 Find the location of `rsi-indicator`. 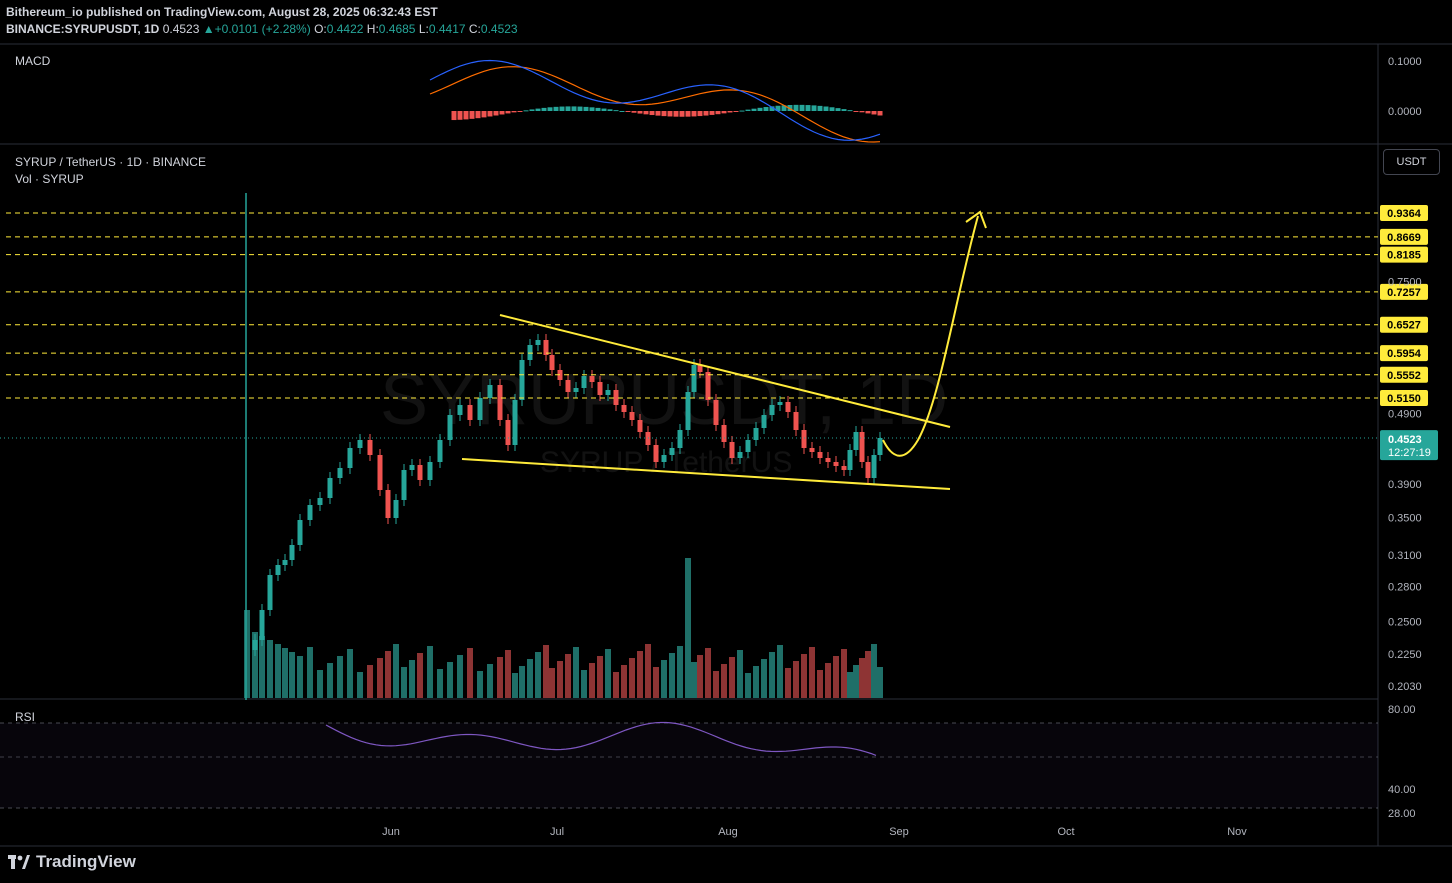

rsi-indicator is located at coordinates (601, 738).